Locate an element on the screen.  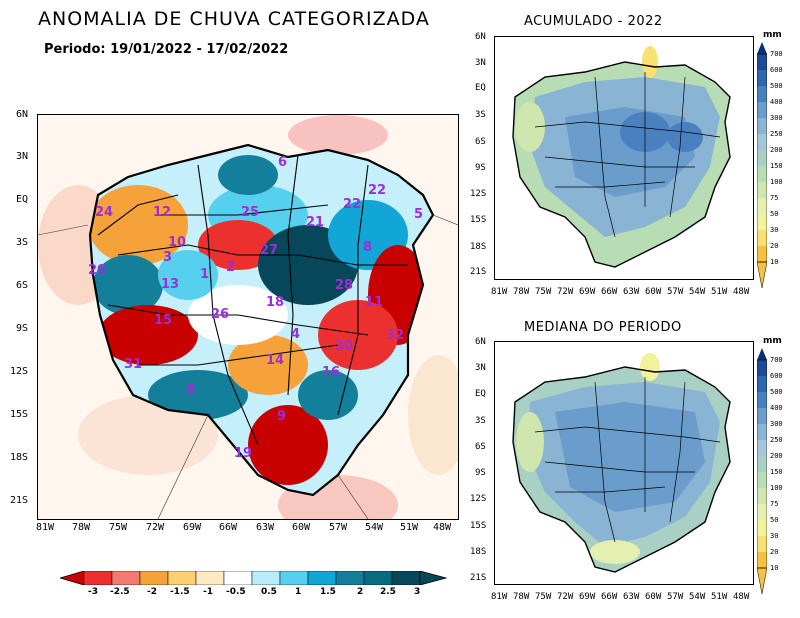
lat-tick: 18S is located at coordinates (19, 457).